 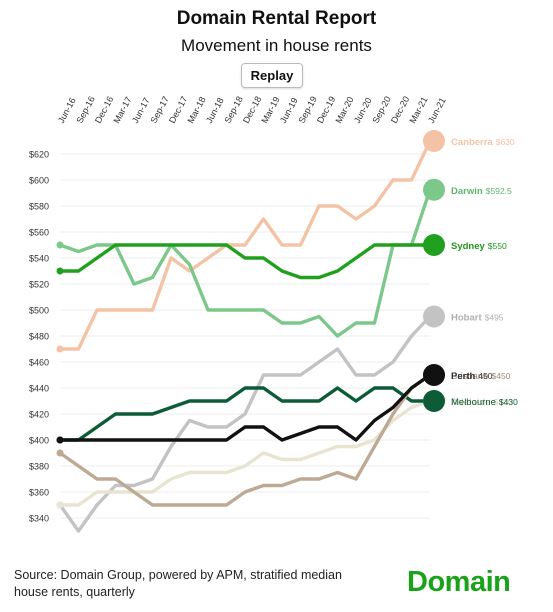 I want to click on series-end-label-melbourne: Melbourne $430, so click(x=484, y=402).